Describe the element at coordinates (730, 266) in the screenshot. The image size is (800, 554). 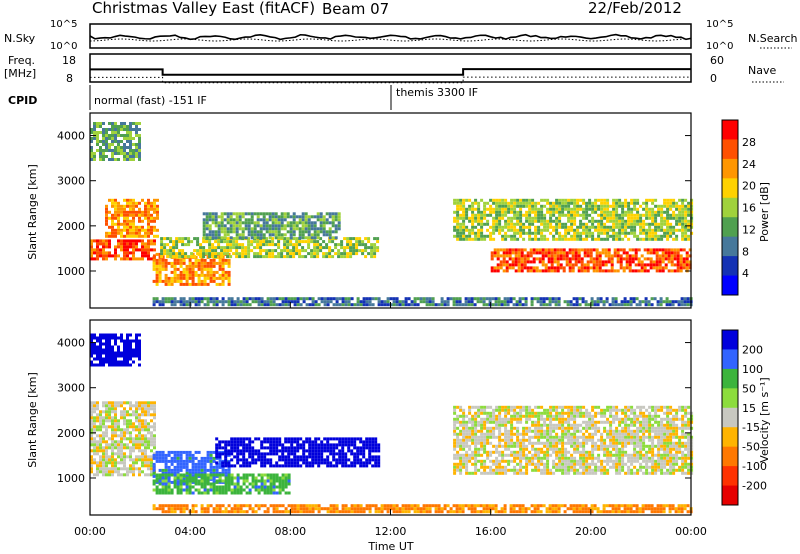
I see `colorbar-swatch` at that location.